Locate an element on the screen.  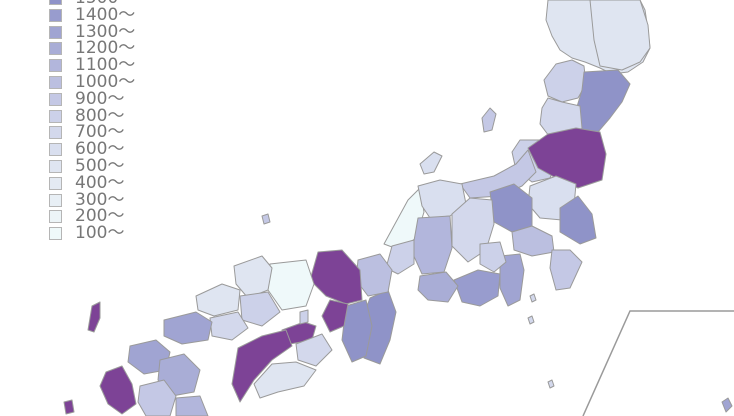
region-hokkaido-north is located at coordinates (620, 35).